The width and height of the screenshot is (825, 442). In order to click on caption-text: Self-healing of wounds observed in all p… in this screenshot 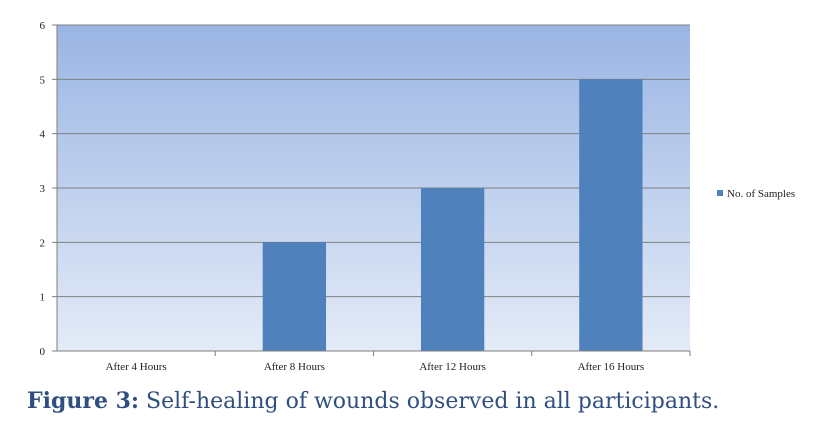, I will do `click(433, 401)`.